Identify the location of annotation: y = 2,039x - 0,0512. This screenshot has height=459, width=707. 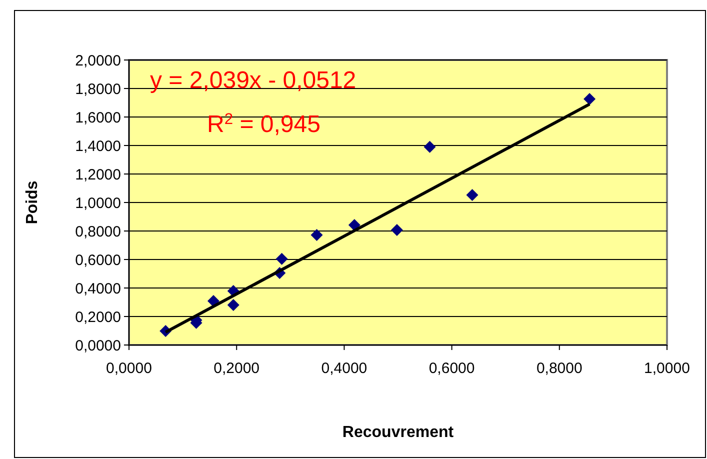
(253, 80).